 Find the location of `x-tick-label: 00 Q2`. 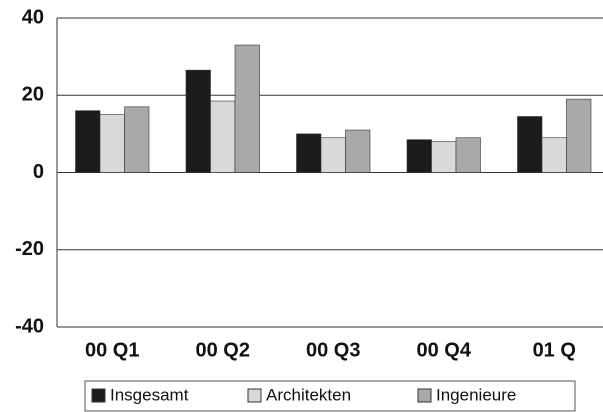

x-tick-label: 00 Q2 is located at coordinates (223, 350).